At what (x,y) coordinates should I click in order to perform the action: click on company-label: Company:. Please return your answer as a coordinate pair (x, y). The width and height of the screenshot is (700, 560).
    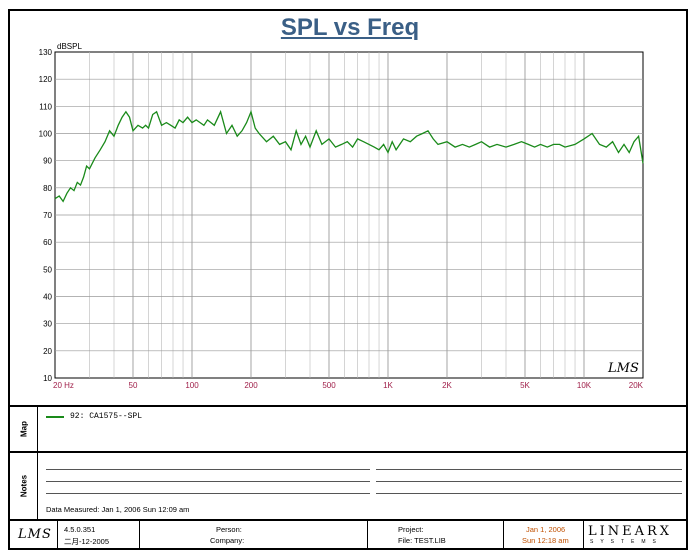
    Looking at the image, I should click on (227, 540).